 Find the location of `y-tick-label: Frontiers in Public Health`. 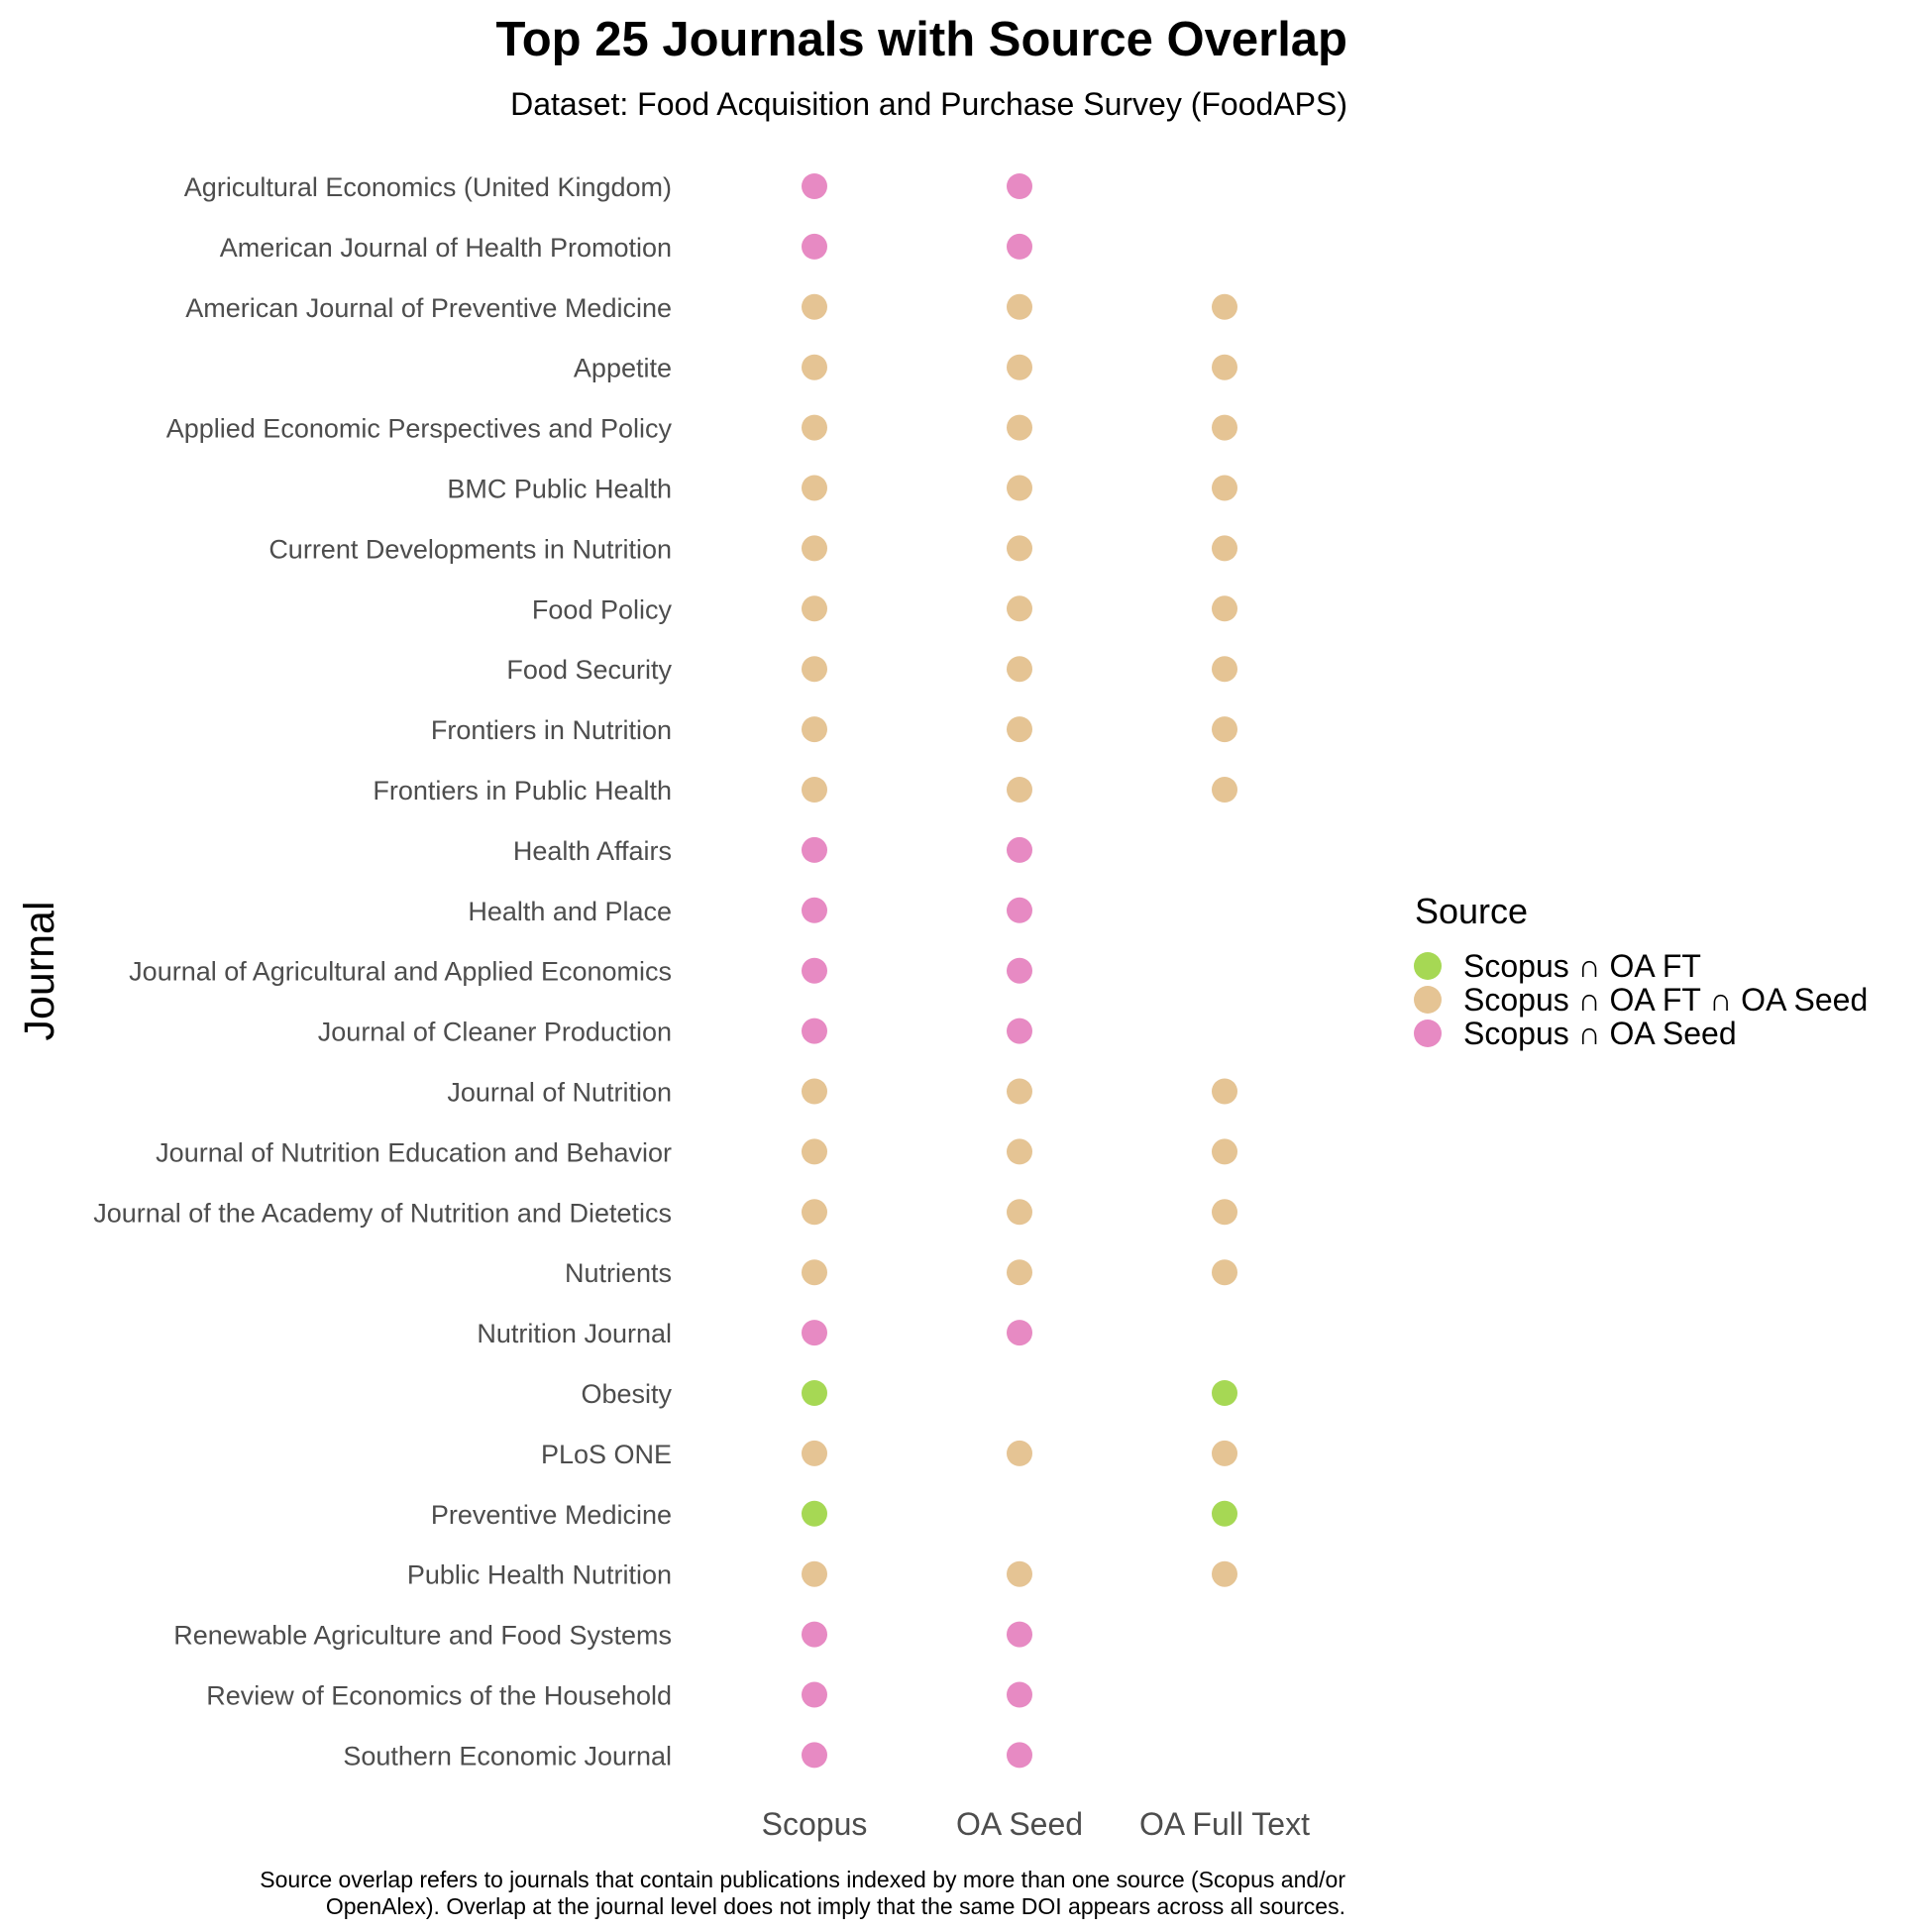

y-tick-label: Frontiers in Public Health is located at coordinates (522, 790).